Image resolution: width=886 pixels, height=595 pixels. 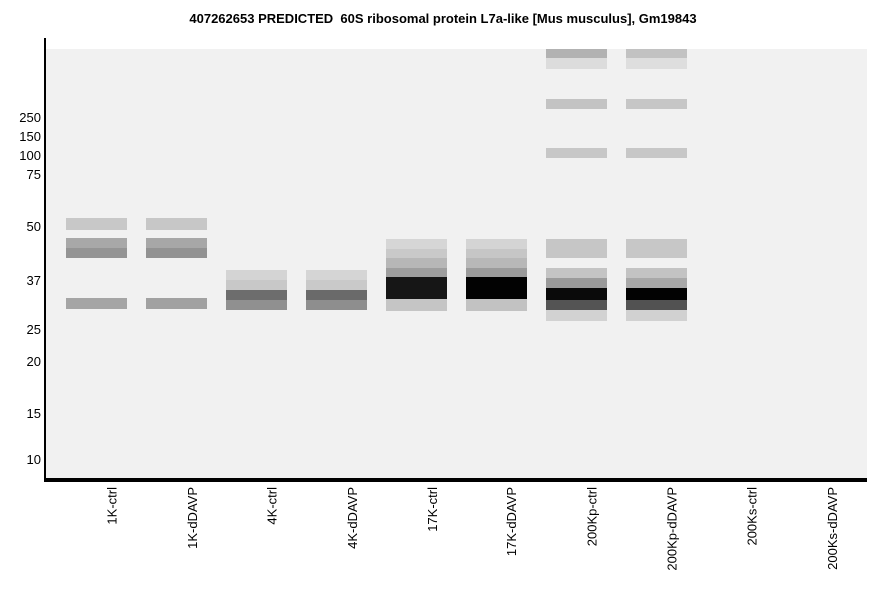 What do you see at coordinates (33, 329) in the screenshot?
I see `y-tick-label: 25` at bounding box center [33, 329].